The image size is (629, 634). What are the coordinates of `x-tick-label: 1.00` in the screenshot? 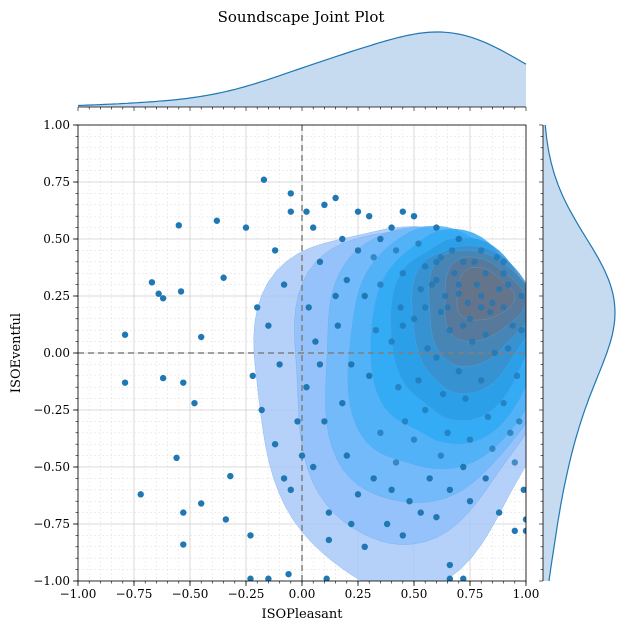 It's located at (526, 594).